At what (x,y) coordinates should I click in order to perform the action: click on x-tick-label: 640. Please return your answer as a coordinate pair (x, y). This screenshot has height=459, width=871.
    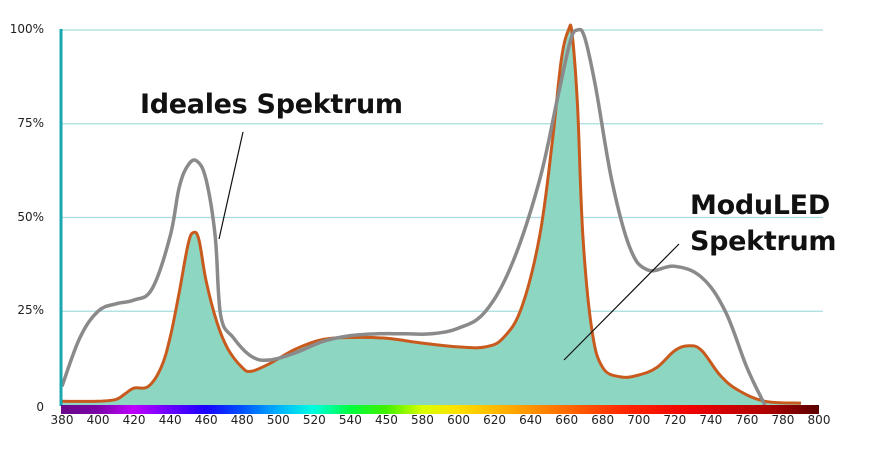
    Looking at the image, I should click on (531, 420).